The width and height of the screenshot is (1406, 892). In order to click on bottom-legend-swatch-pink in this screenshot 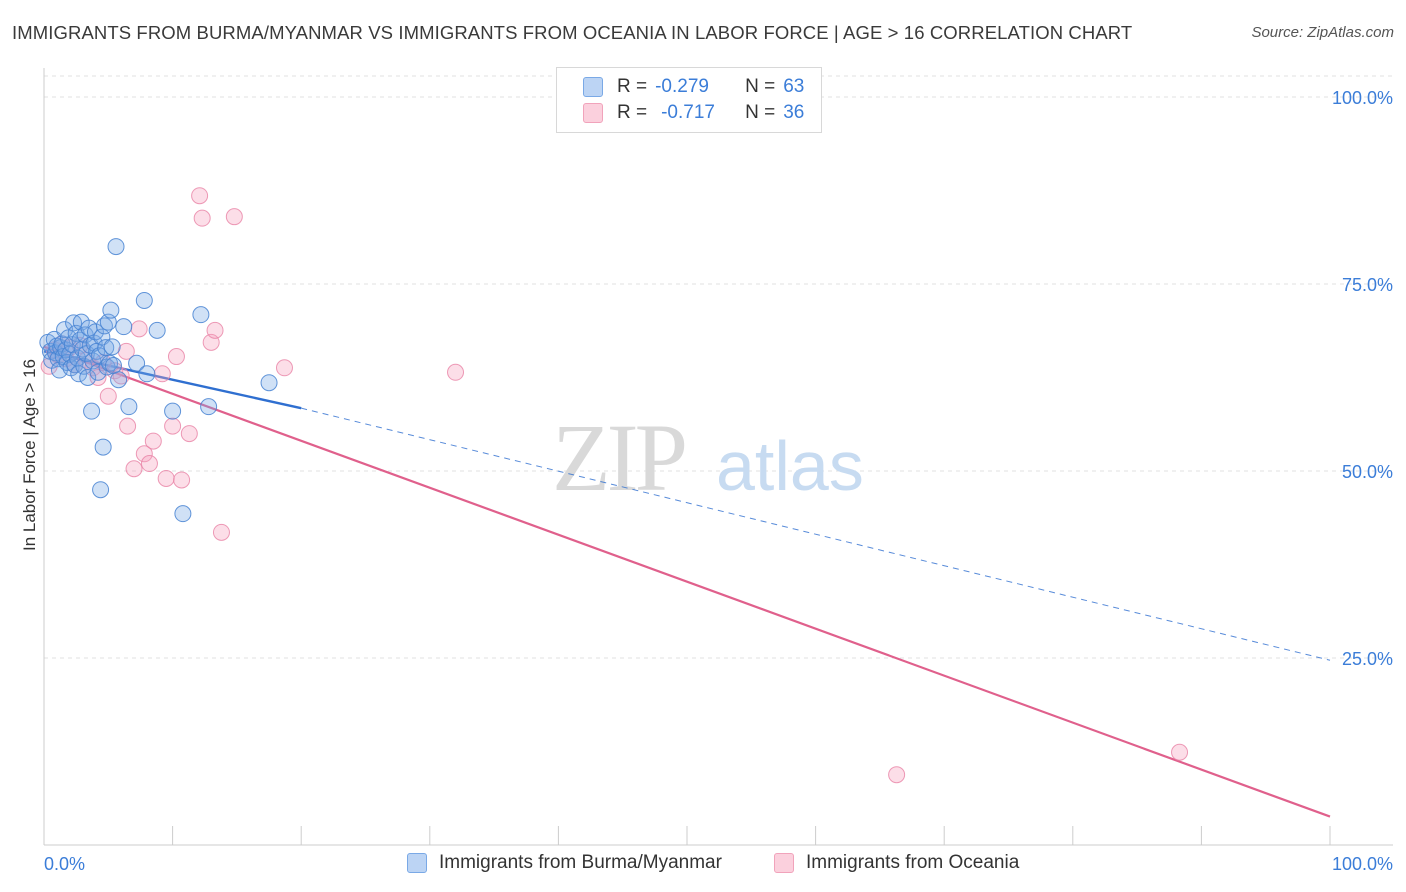, I will do `click(784, 863)`.